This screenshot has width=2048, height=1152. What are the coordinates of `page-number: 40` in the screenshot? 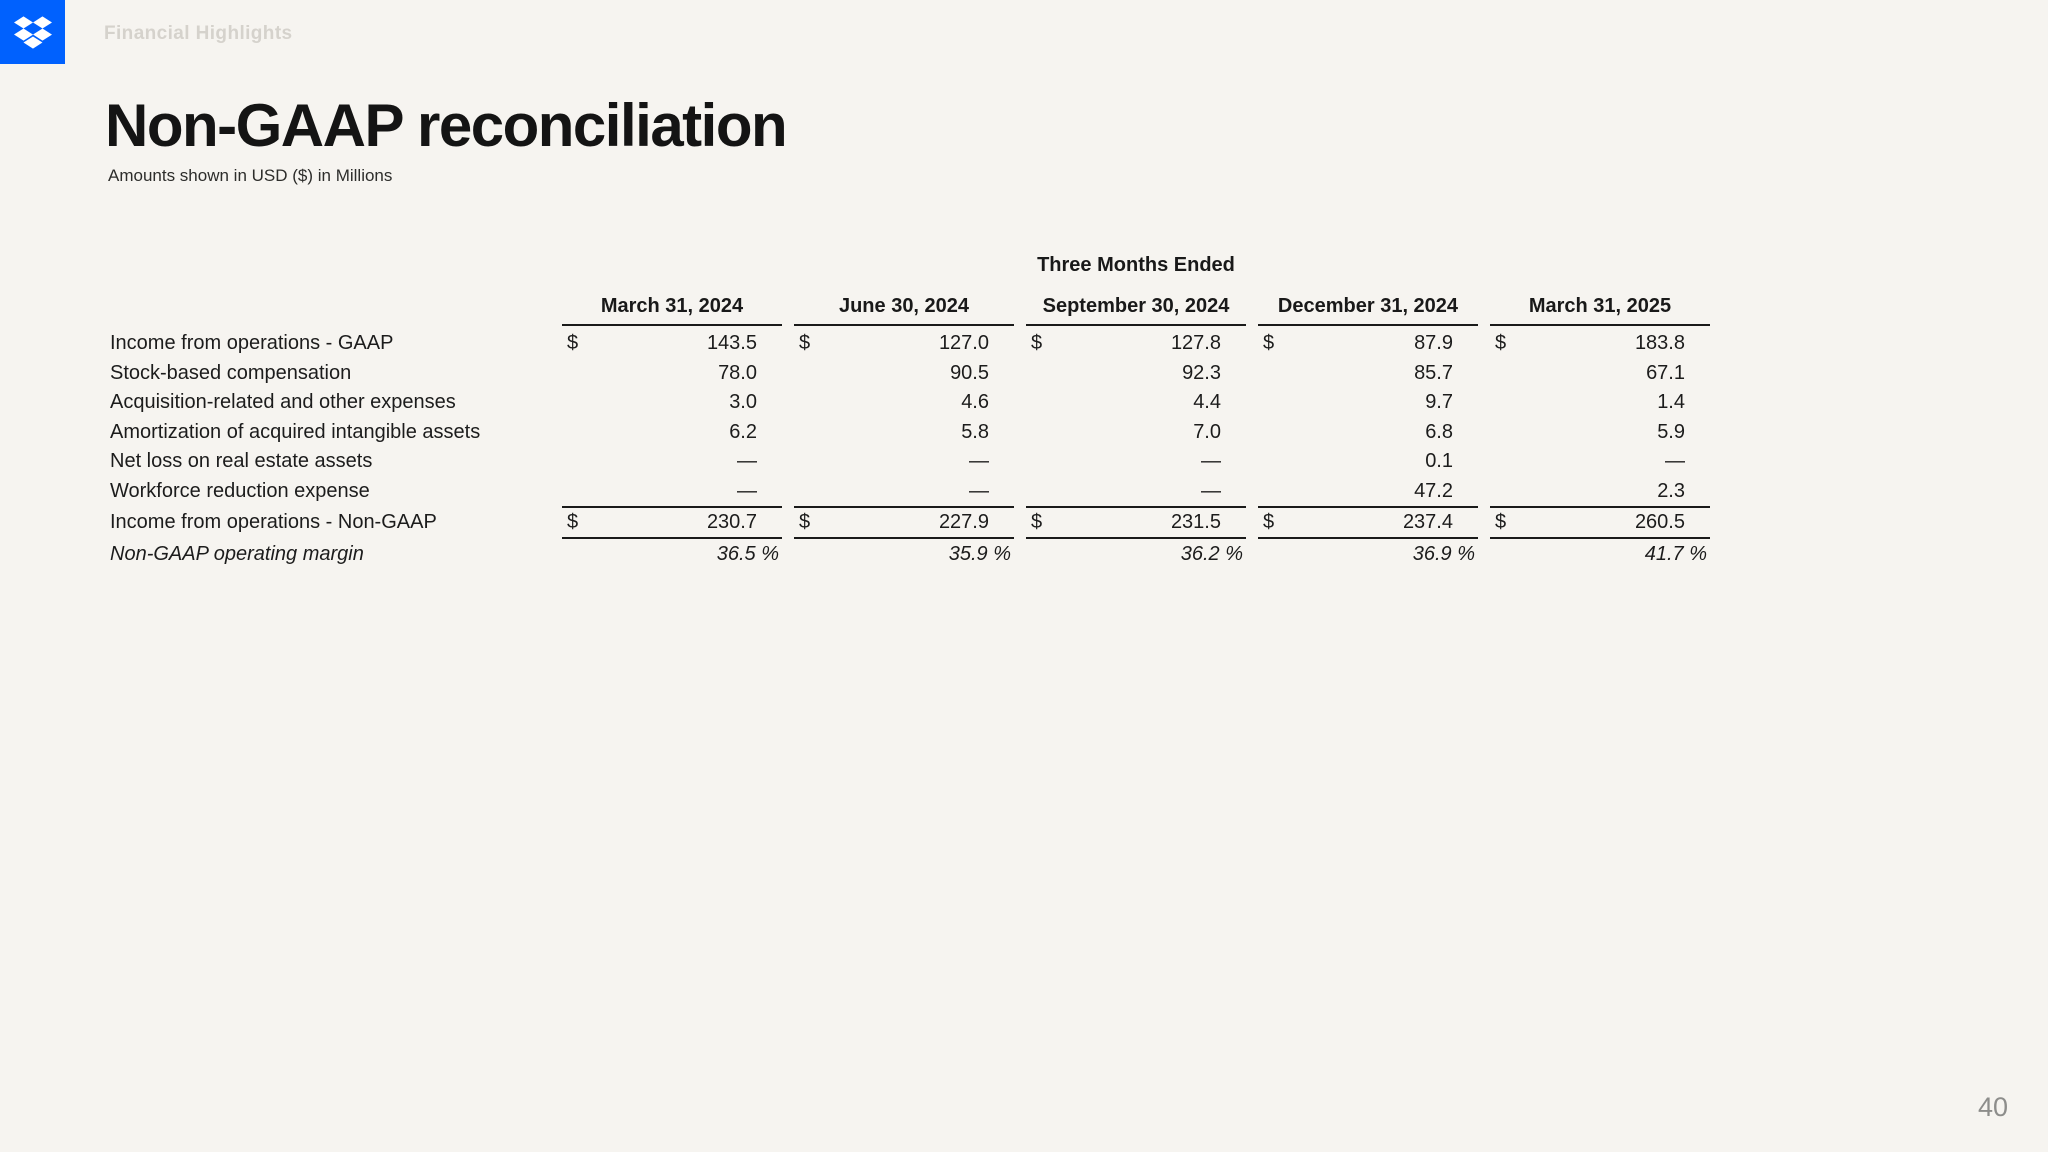 It's located at (1992, 1107).